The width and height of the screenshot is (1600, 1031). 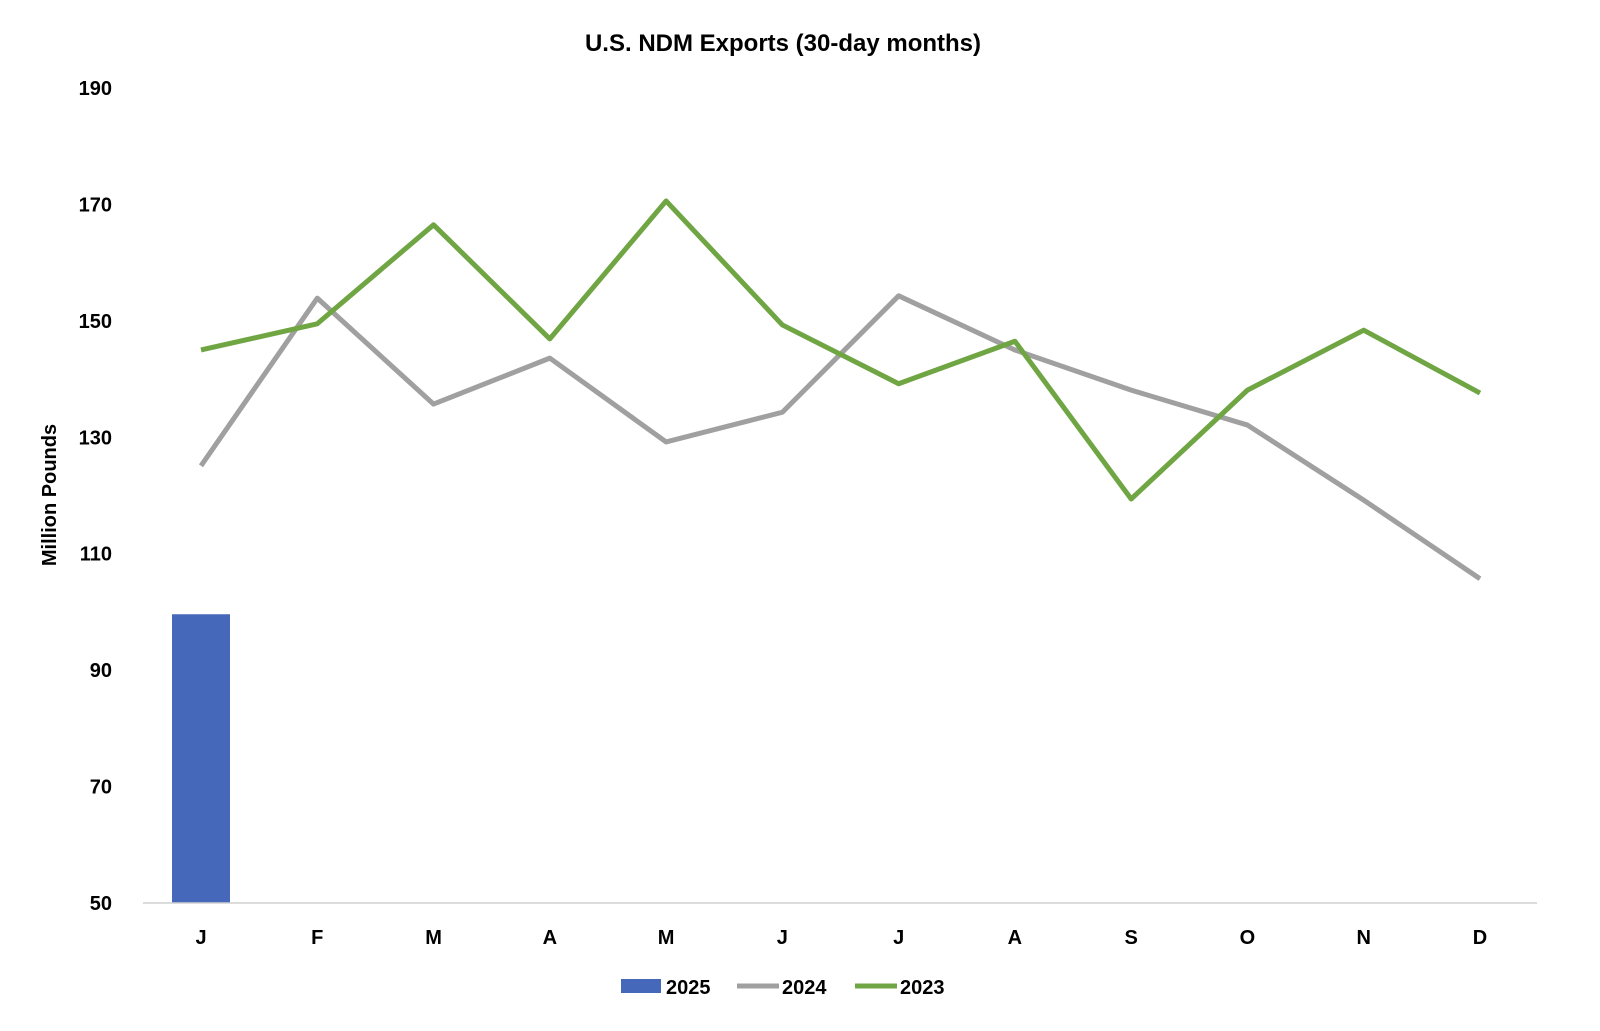 I want to click on y-tick-label: 110, so click(x=96, y=555).